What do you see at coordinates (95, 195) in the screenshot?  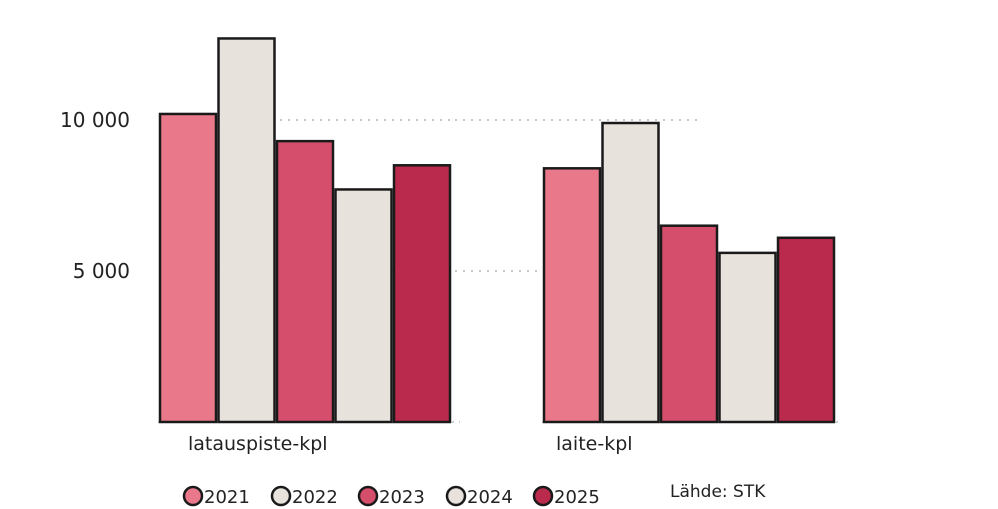 I see `y-axis: 5 000 10 000` at bounding box center [95, 195].